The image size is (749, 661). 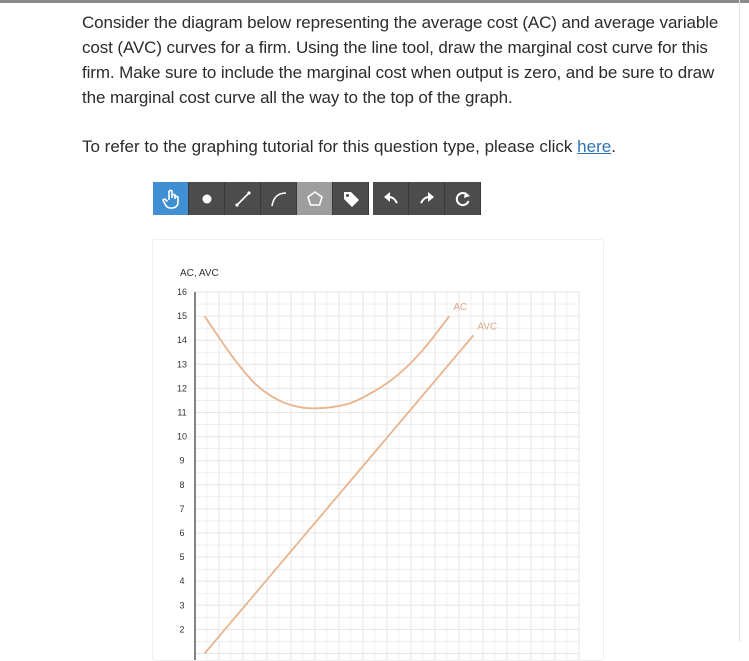 I want to click on pointer-tool, so click(x=171, y=198).